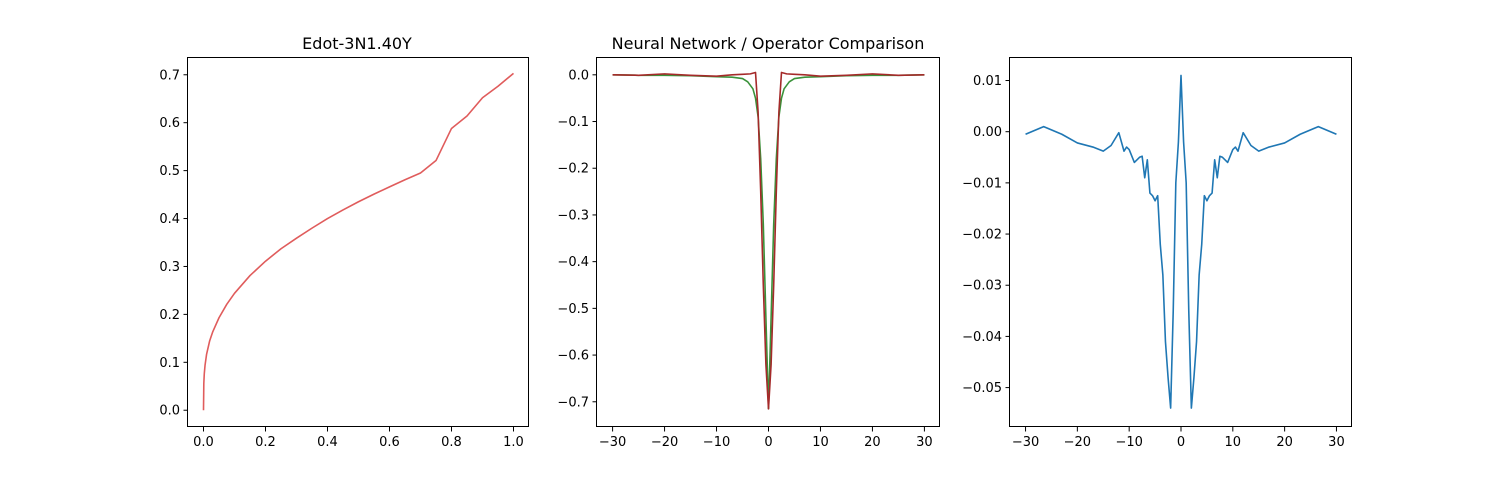 Image resolution: width=1500 pixels, height=480 pixels. Describe the element at coordinates (573, 309) in the screenshot. I see `y-tick-label: −0.5` at that location.